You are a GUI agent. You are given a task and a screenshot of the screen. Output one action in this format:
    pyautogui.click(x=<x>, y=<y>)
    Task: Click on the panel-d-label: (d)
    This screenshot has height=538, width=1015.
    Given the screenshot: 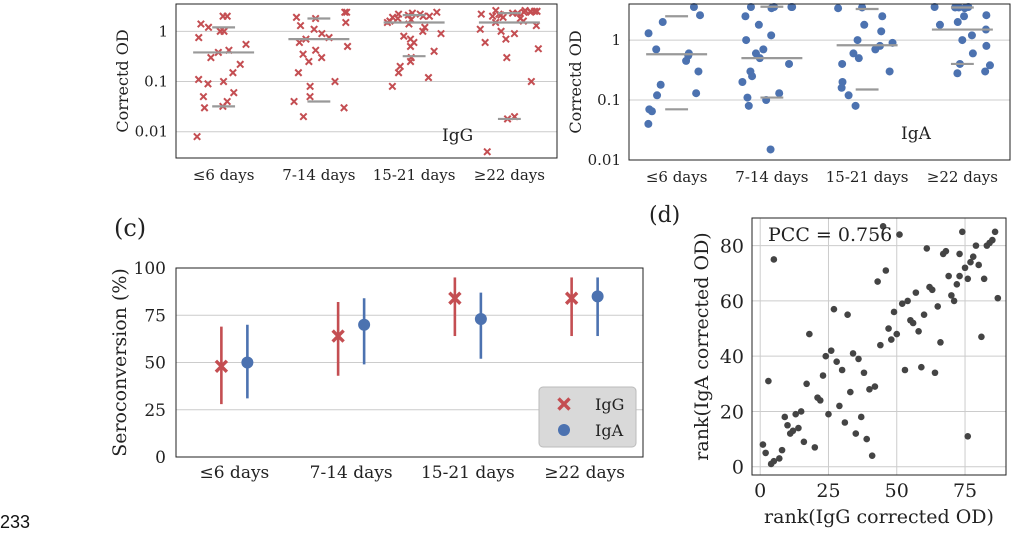 What is the action you would take?
    pyautogui.click(x=664, y=215)
    